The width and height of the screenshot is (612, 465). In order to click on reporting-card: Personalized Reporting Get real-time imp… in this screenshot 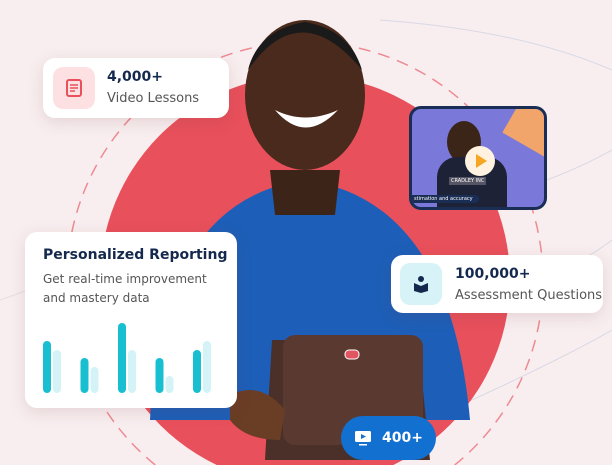, I will do `click(131, 320)`.